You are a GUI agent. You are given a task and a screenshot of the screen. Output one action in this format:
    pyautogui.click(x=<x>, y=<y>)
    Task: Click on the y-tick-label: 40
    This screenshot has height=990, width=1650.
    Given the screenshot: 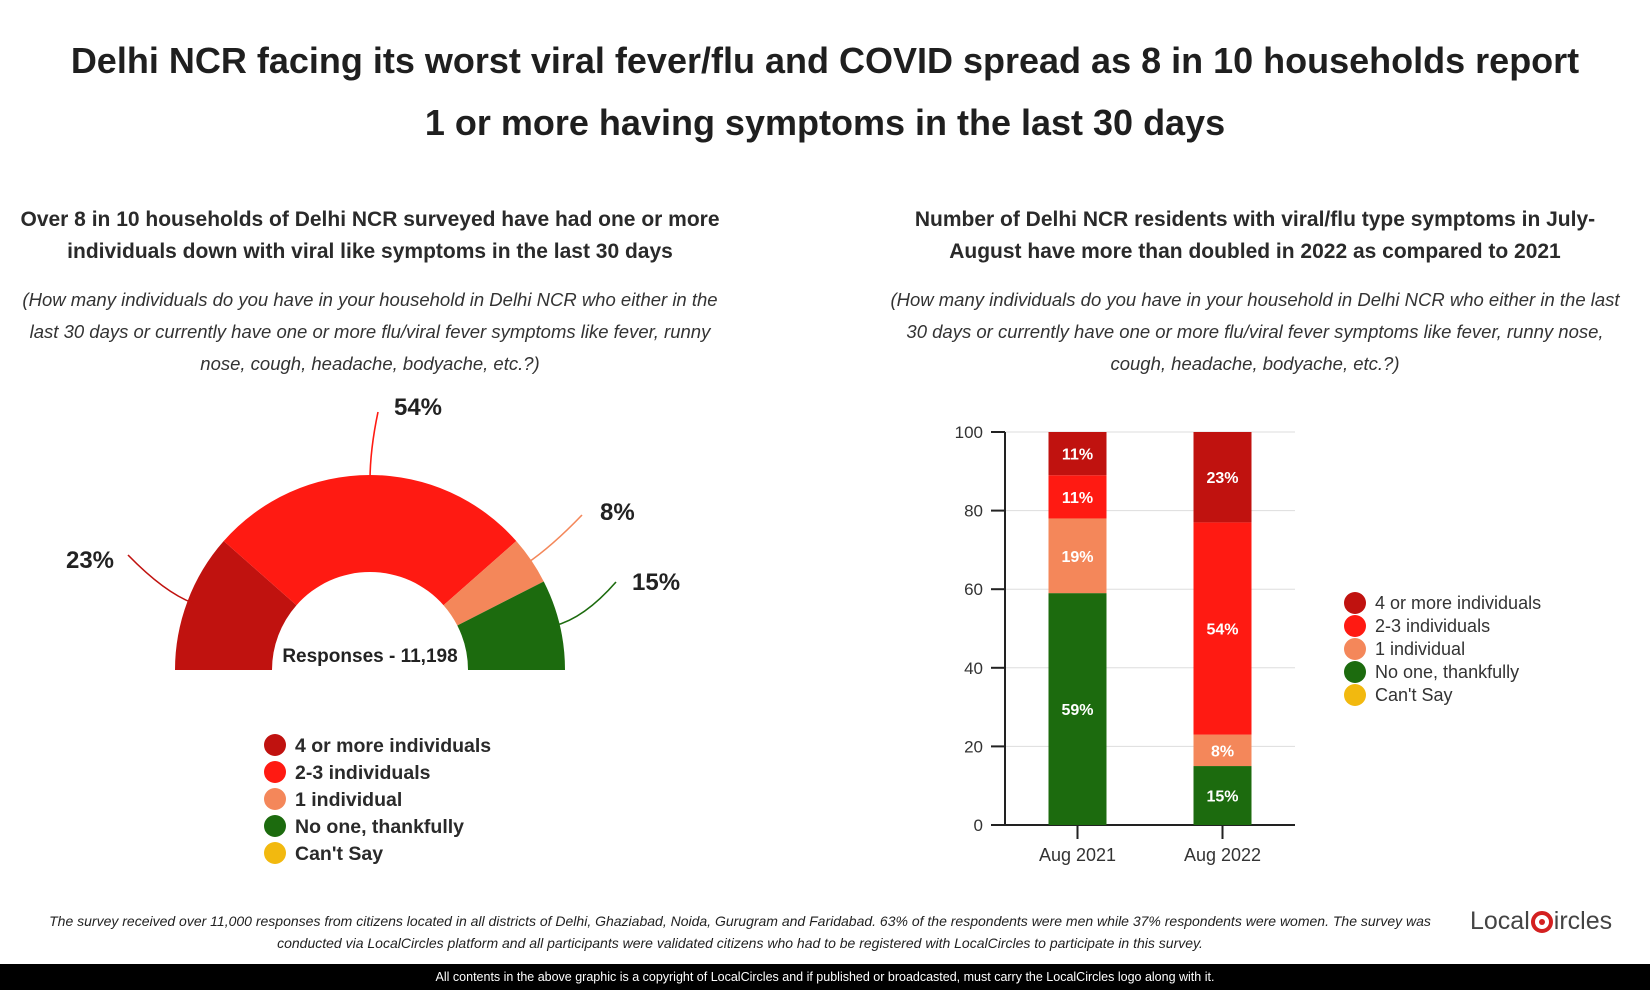 What is the action you would take?
    pyautogui.click(x=973, y=668)
    